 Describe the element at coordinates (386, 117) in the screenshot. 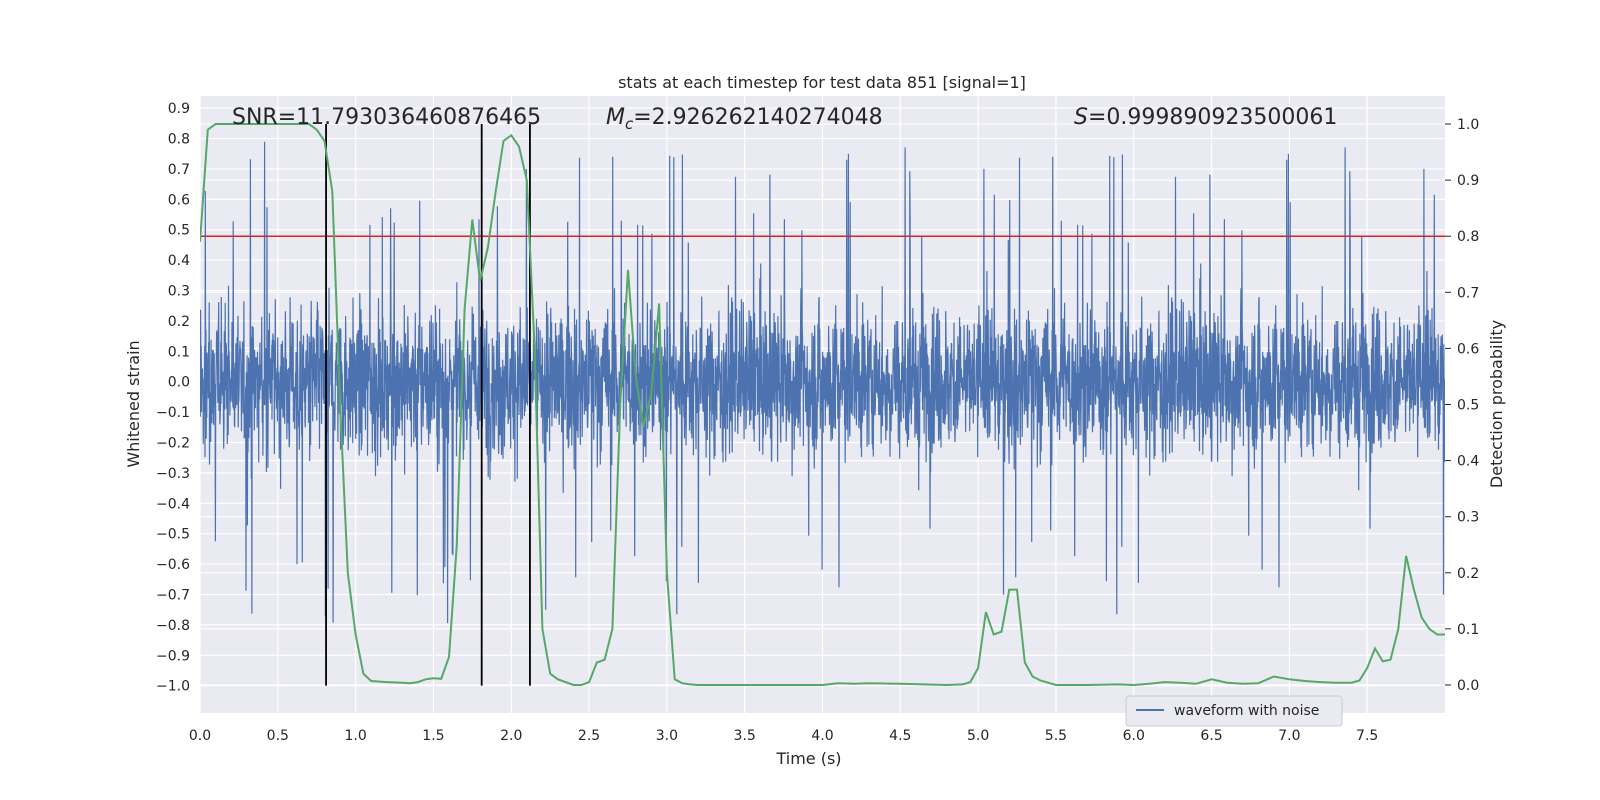

I see `snr-annotation: SNR=11.793036460876465` at that location.